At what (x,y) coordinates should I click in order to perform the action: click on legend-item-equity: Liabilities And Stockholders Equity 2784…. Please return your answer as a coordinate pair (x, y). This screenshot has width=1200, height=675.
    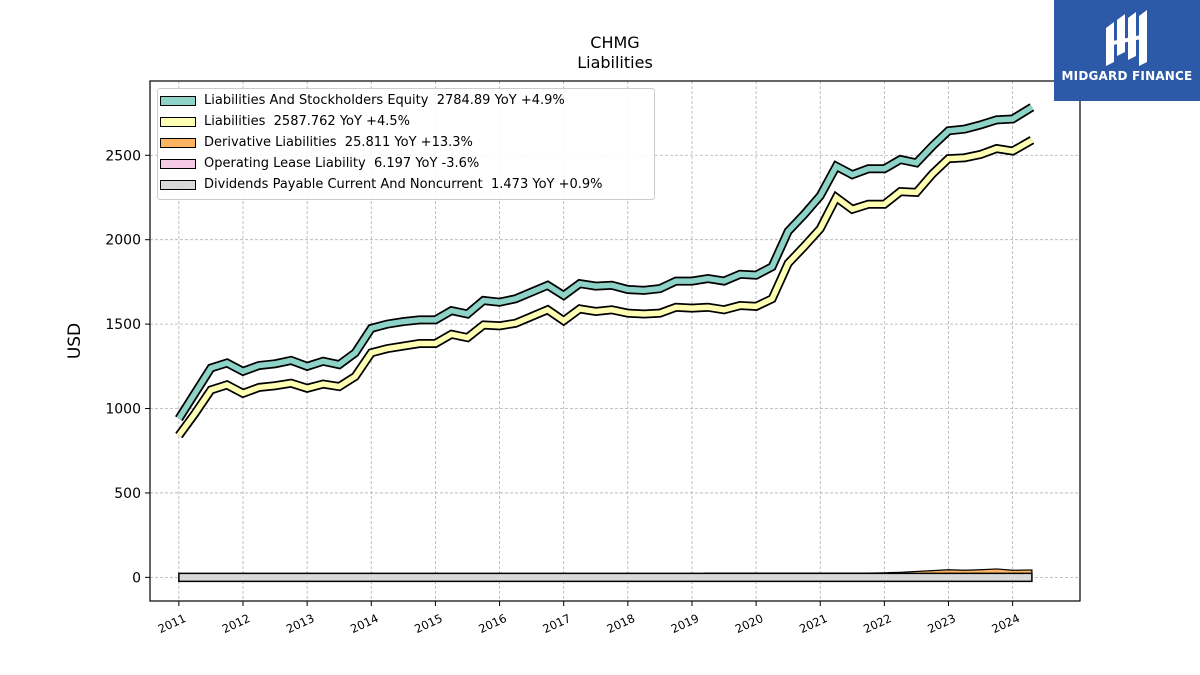
    Looking at the image, I should click on (361, 100).